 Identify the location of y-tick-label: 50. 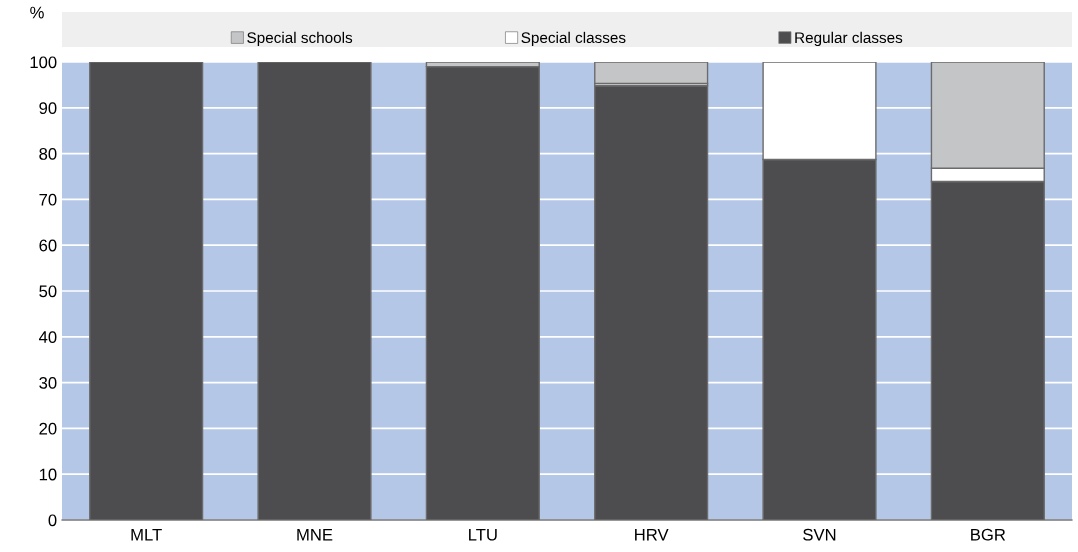
(48, 291).